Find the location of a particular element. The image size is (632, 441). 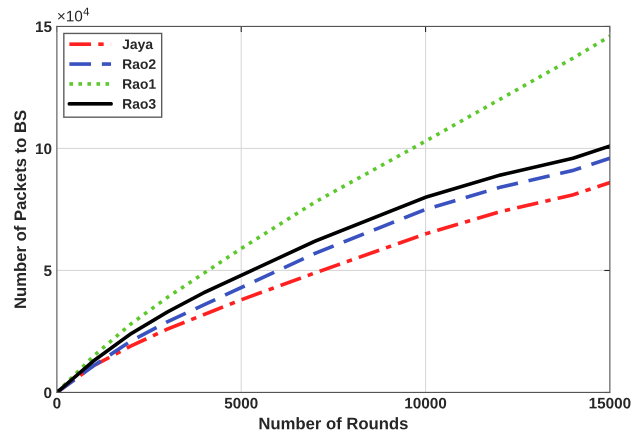

y-tick-label: 15 is located at coordinates (44, 26).